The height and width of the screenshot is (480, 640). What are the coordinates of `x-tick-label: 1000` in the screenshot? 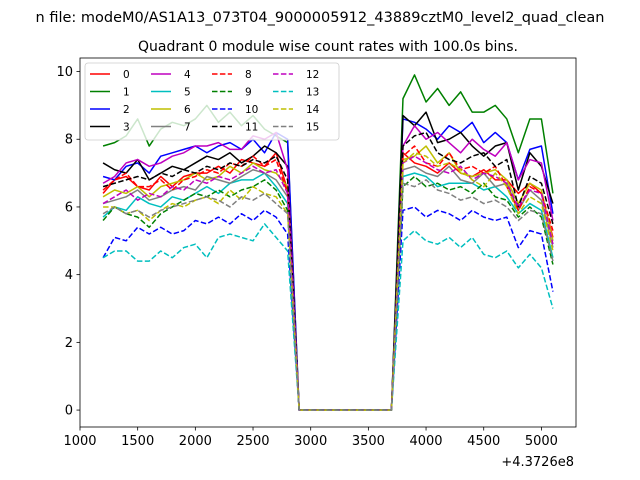 It's located at (79, 441).